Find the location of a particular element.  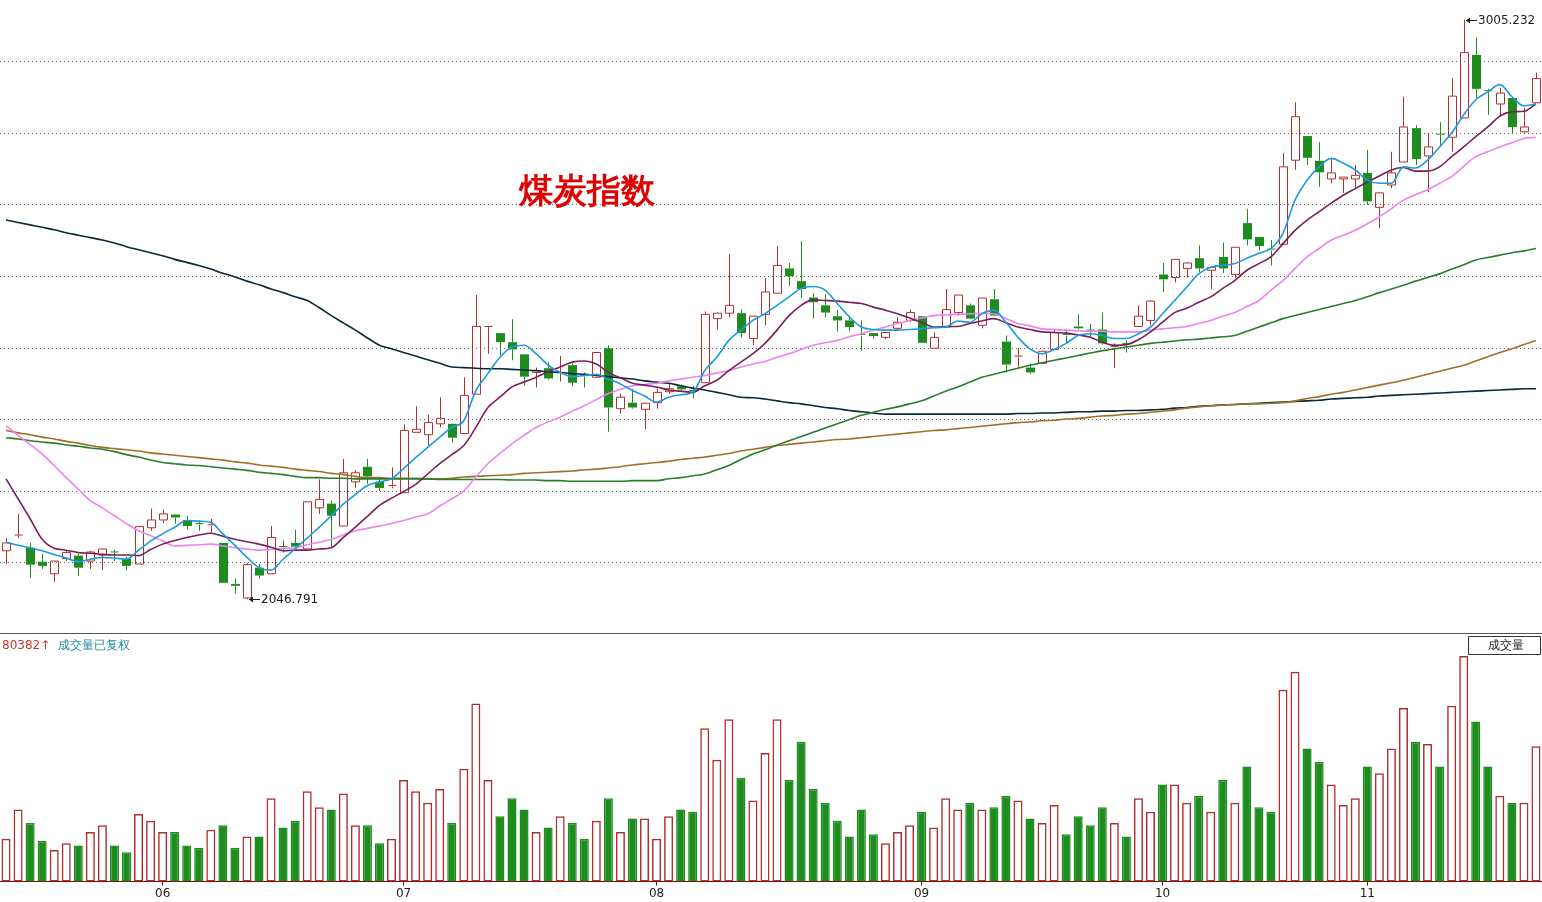

x-tick-label: 11 is located at coordinates (1367, 892).